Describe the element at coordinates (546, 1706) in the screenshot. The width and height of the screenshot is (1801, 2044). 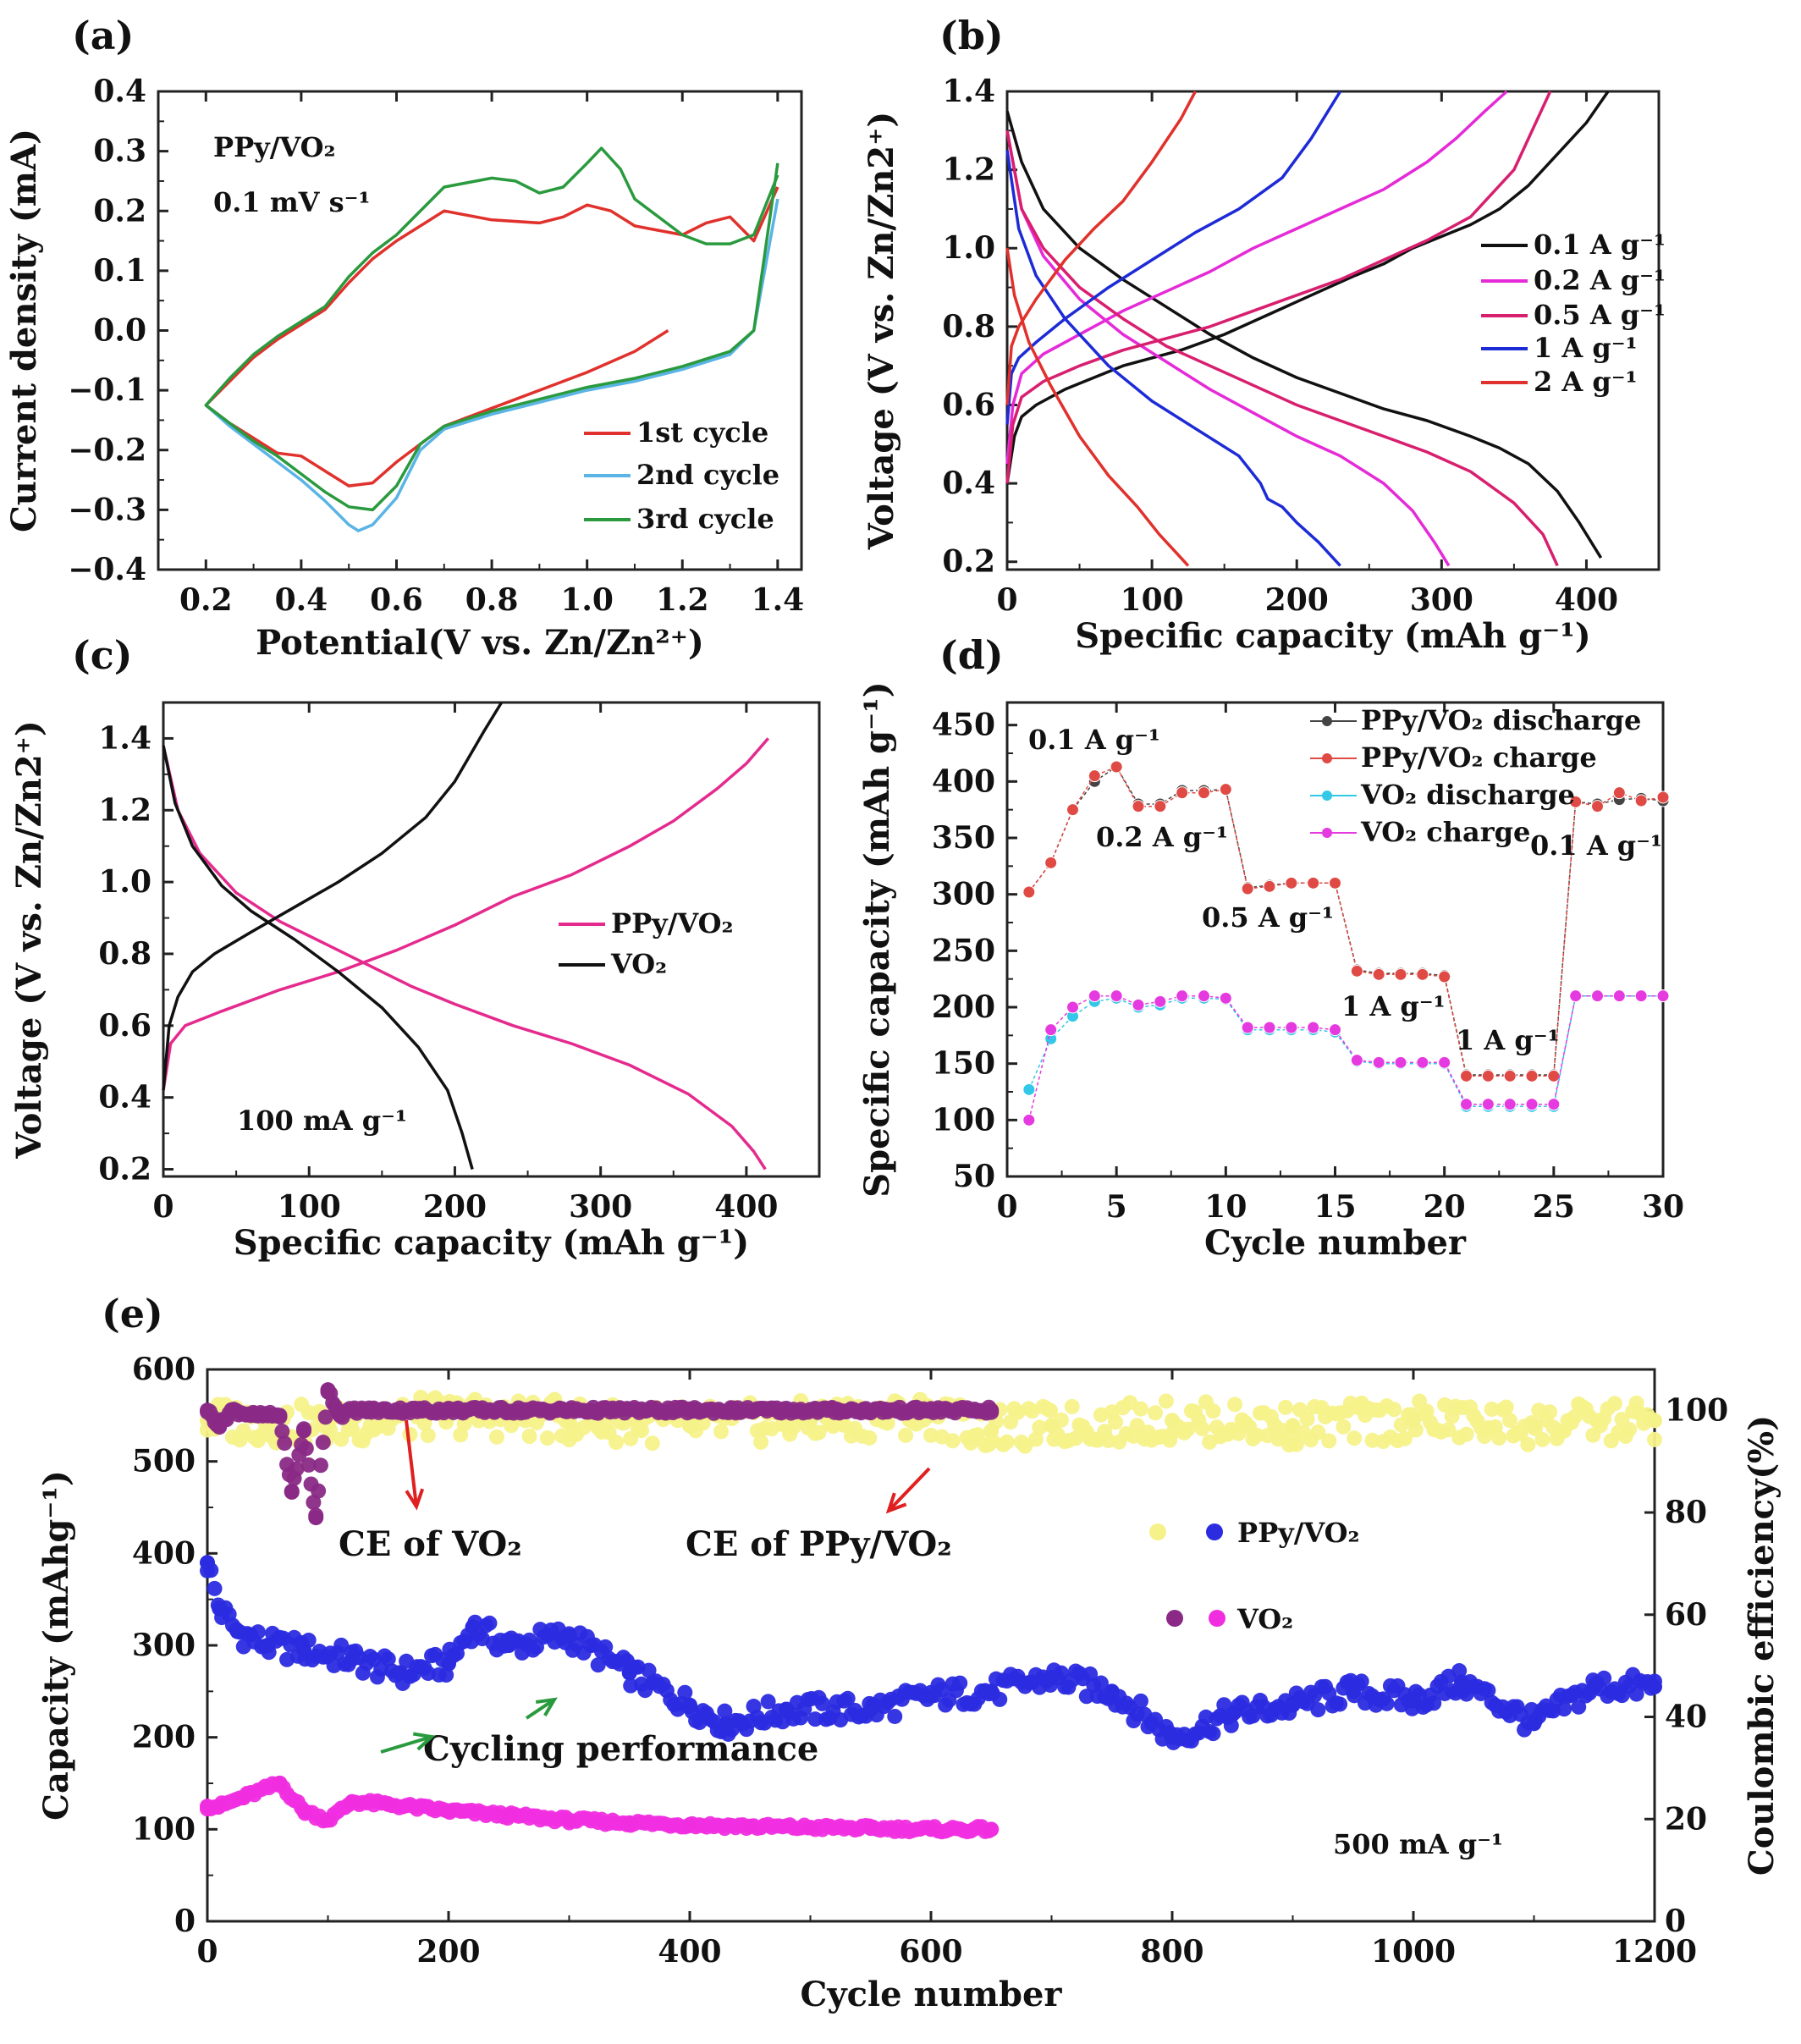
I see `cycling-arrow-1-head` at that location.